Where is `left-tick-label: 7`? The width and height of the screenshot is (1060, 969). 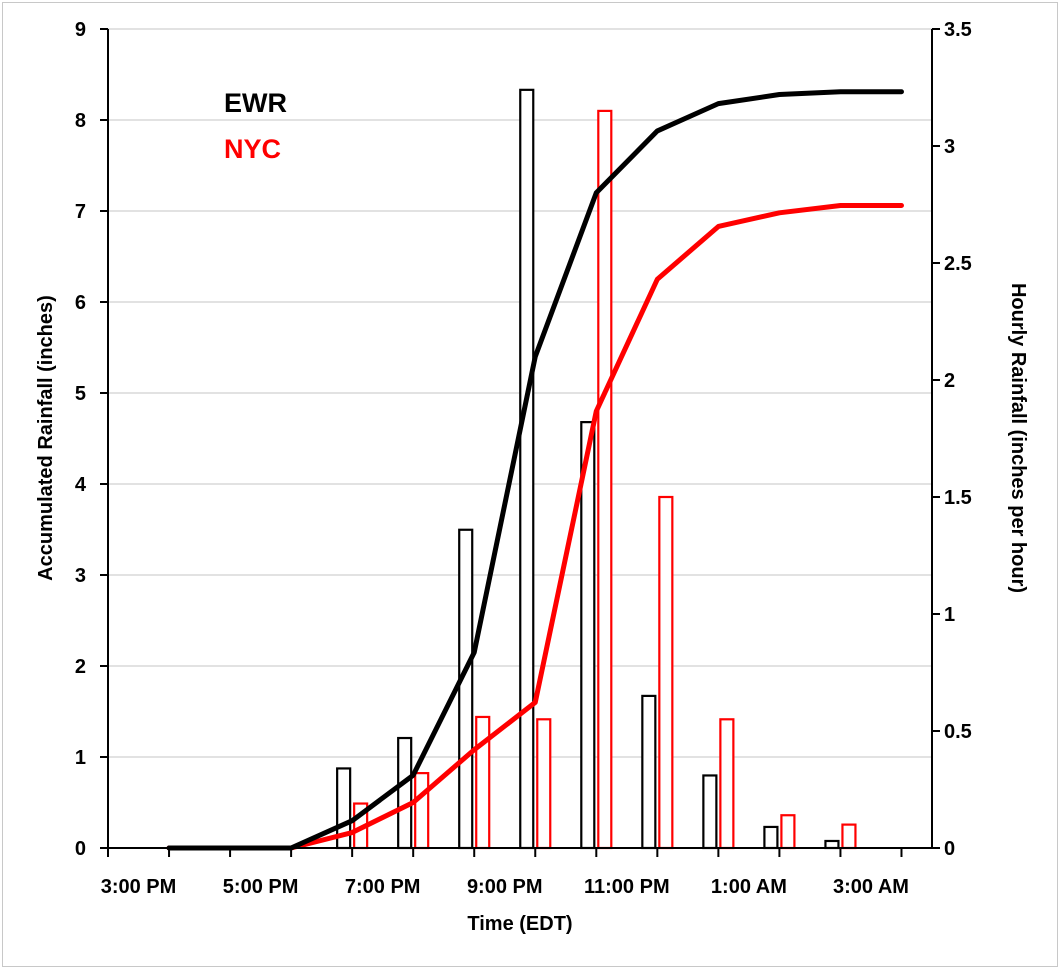 left-tick-label: 7 is located at coordinates (80, 212).